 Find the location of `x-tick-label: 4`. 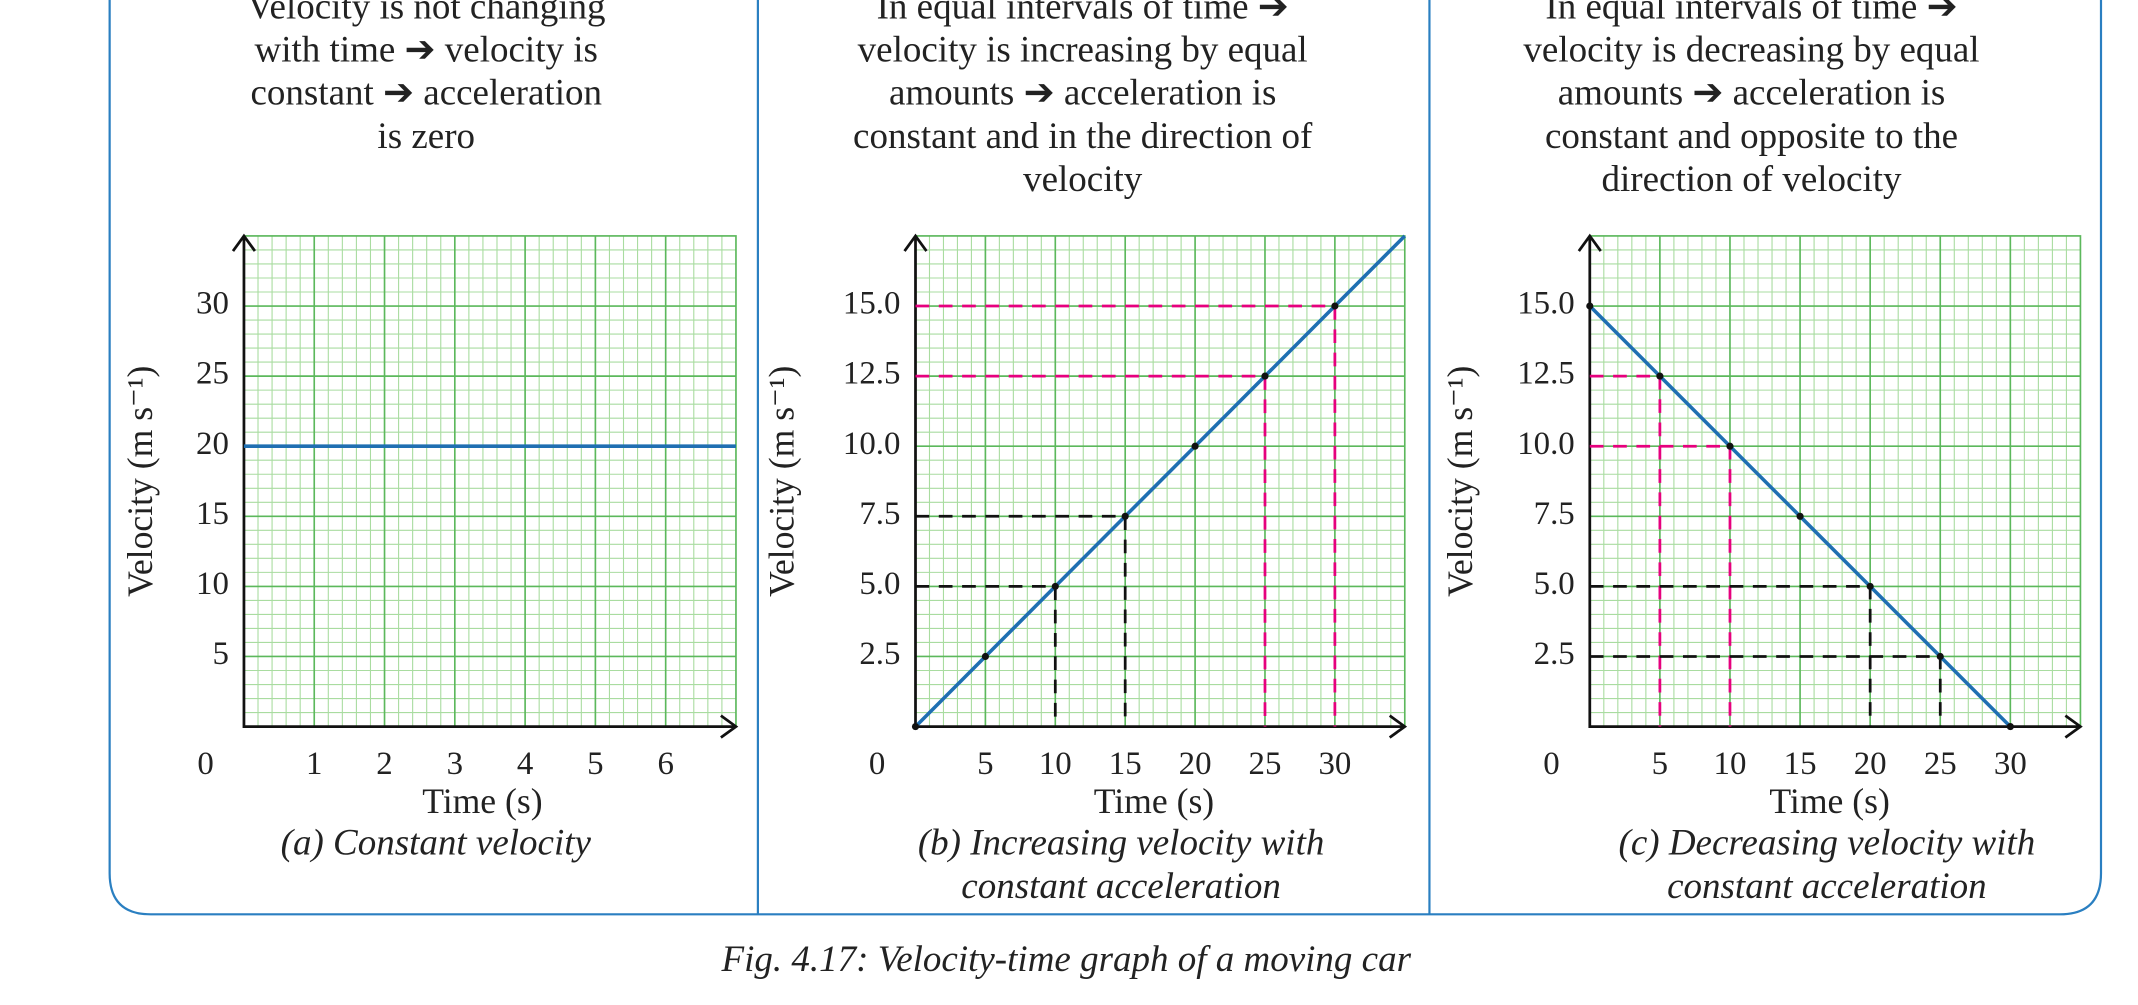

x-tick-label: 4 is located at coordinates (525, 764).